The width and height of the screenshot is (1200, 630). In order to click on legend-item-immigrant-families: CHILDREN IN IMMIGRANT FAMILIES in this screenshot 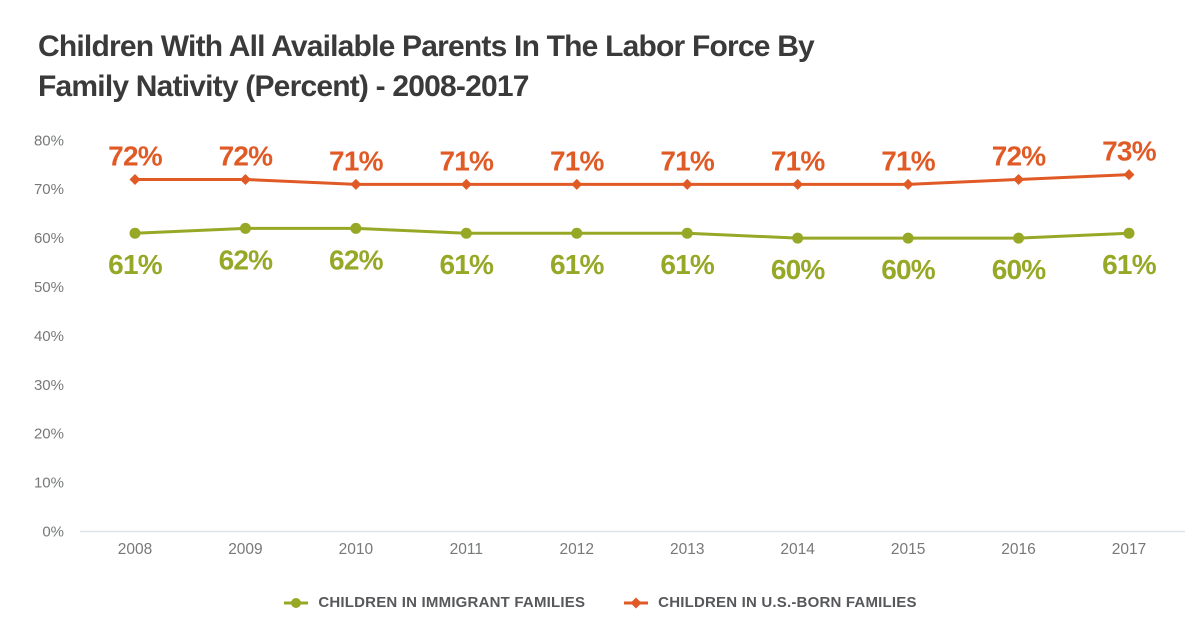, I will do `click(434, 602)`.